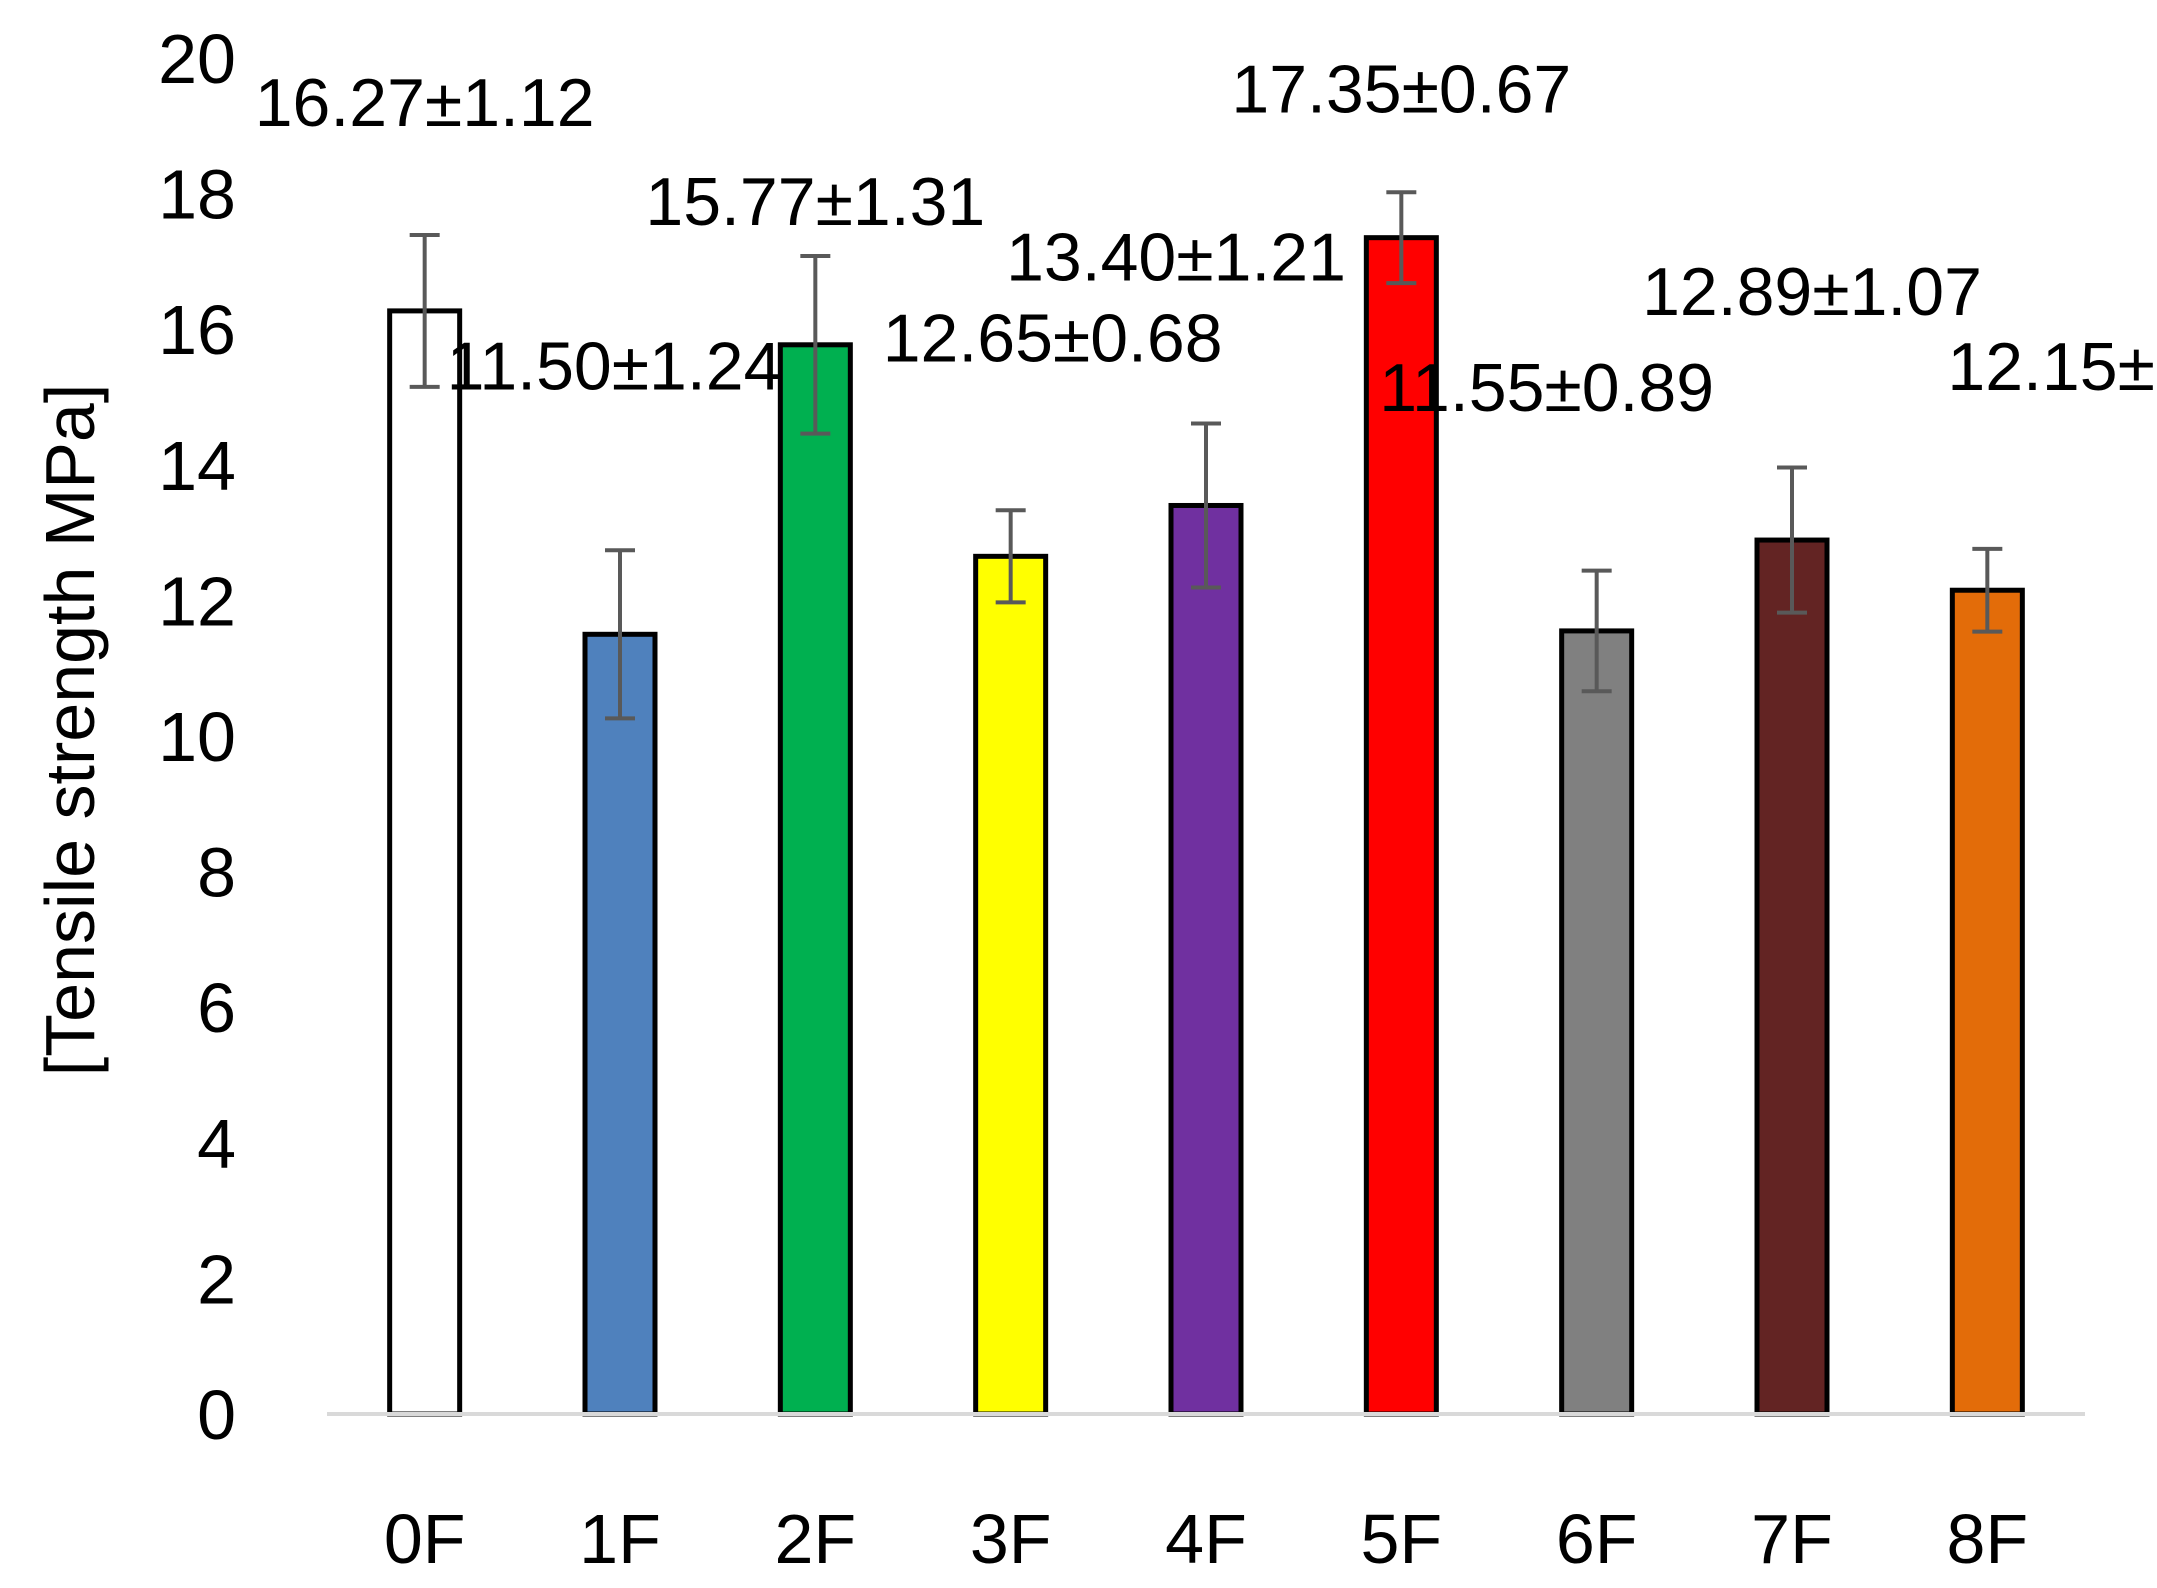 The height and width of the screenshot is (1588, 2157). I want to click on bar-7F, so click(1792, 977).